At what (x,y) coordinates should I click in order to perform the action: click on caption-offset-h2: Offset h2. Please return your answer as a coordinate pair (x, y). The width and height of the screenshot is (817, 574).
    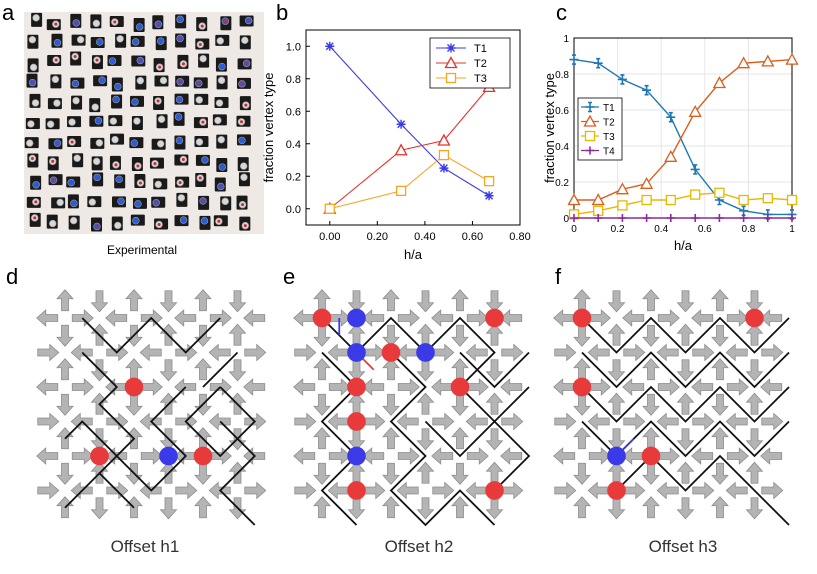
    Looking at the image, I should click on (419, 546).